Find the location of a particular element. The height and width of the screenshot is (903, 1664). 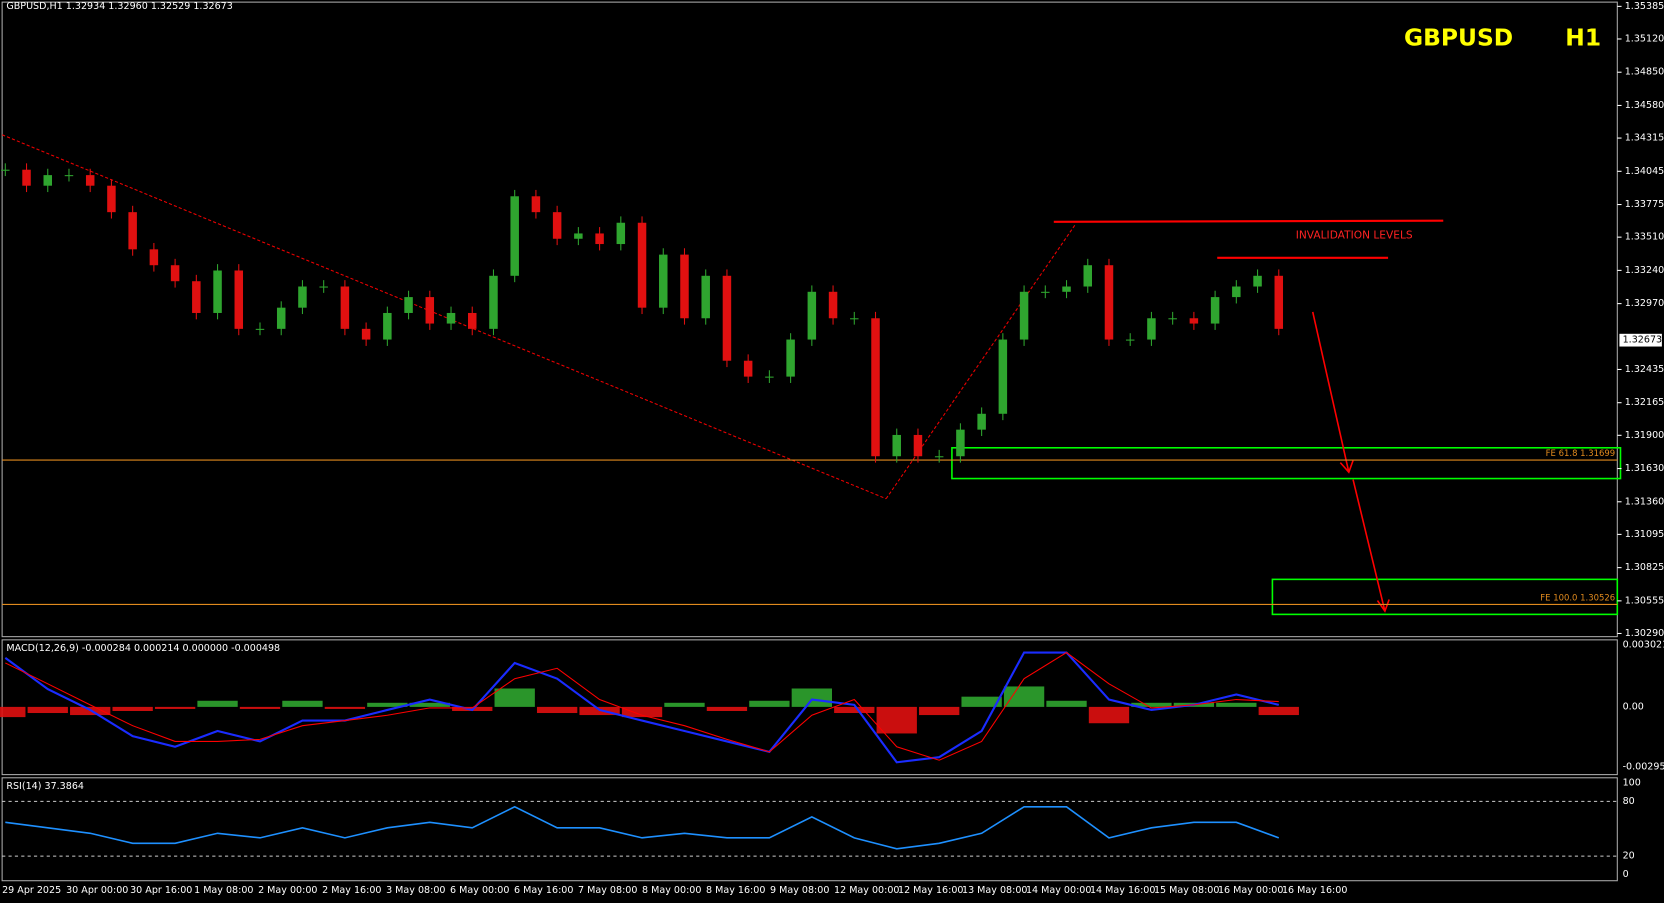

price-tick-label: 1.34850 is located at coordinates (1644, 72).